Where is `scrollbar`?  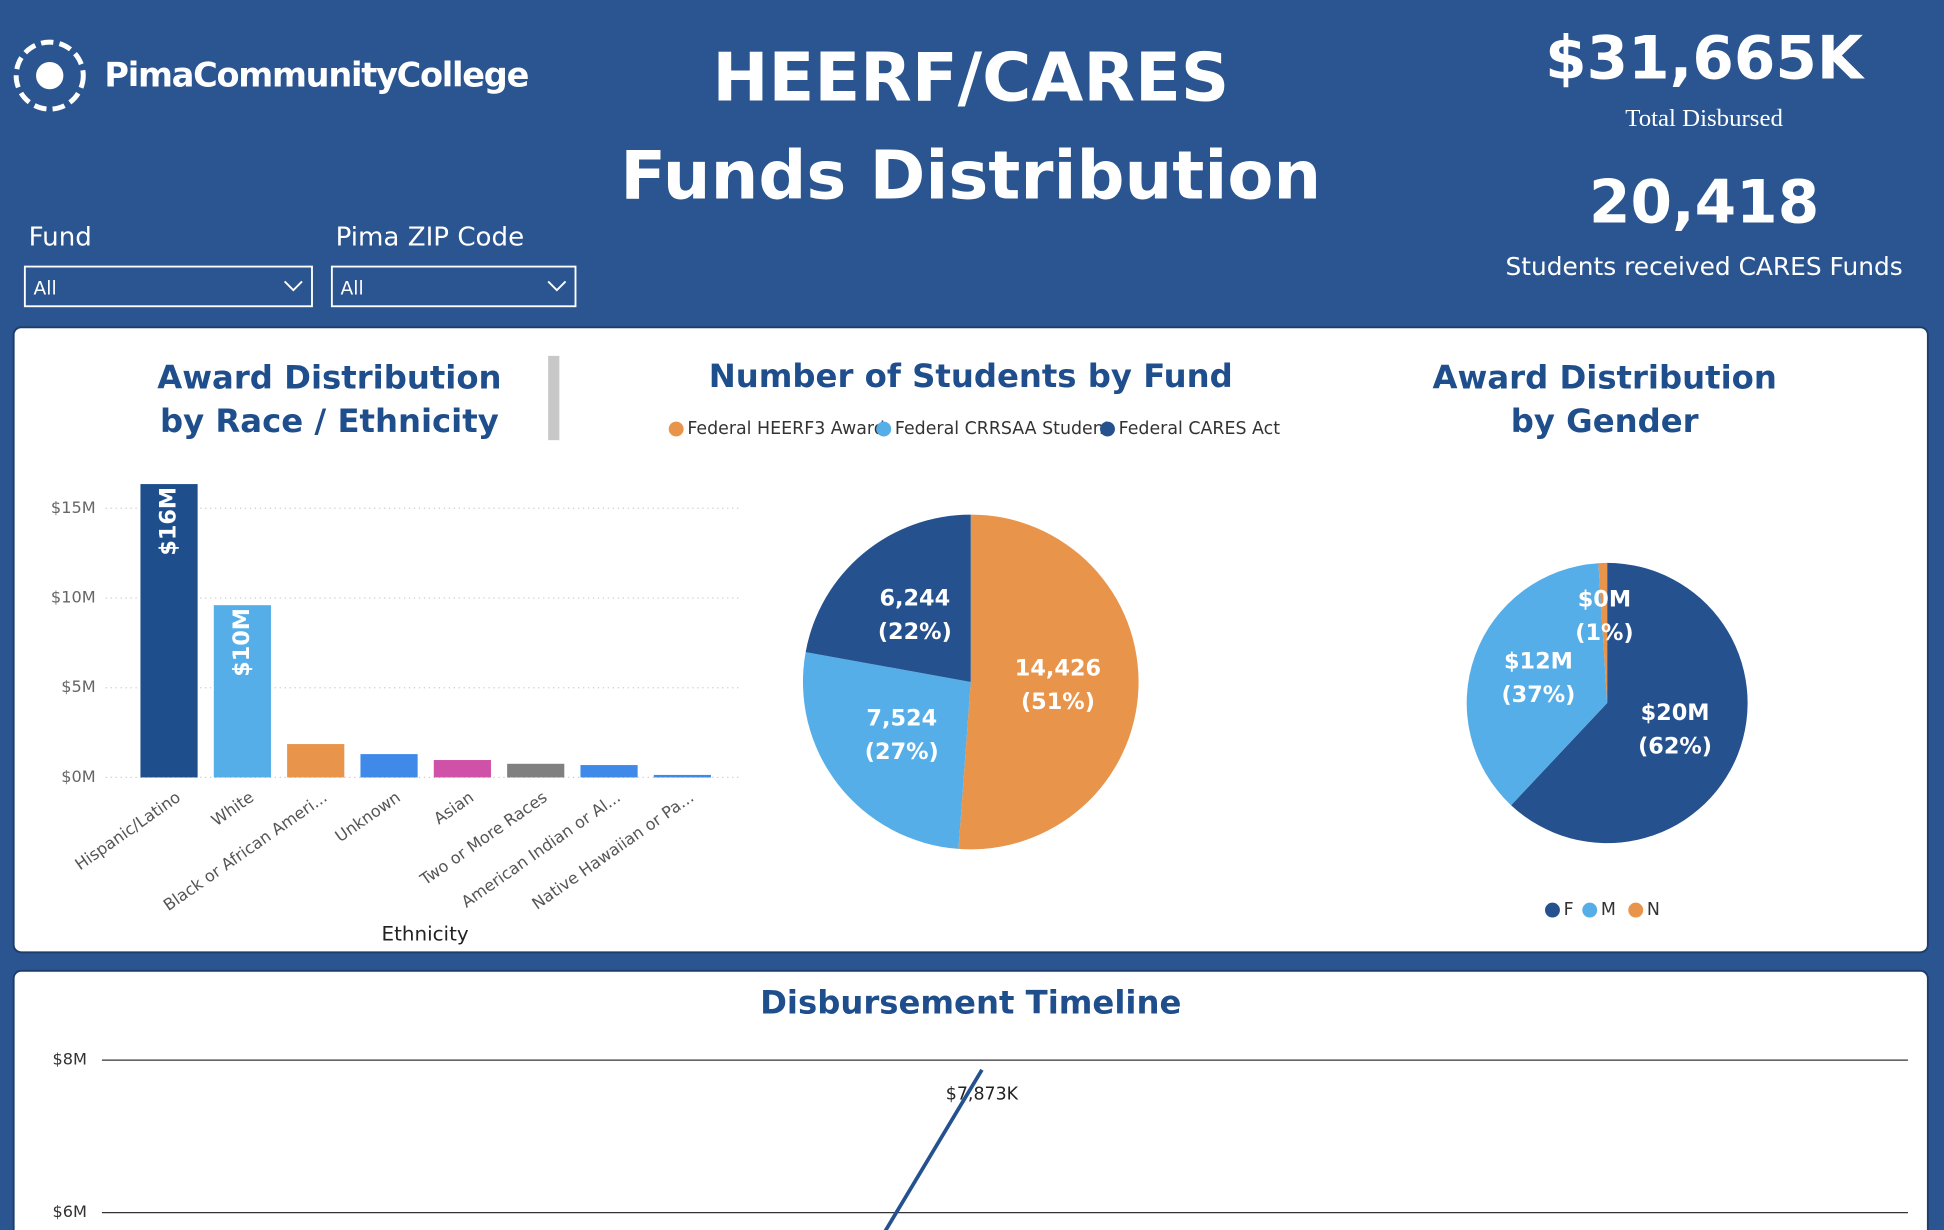
scrollbar is located at coordinates (554, 398).